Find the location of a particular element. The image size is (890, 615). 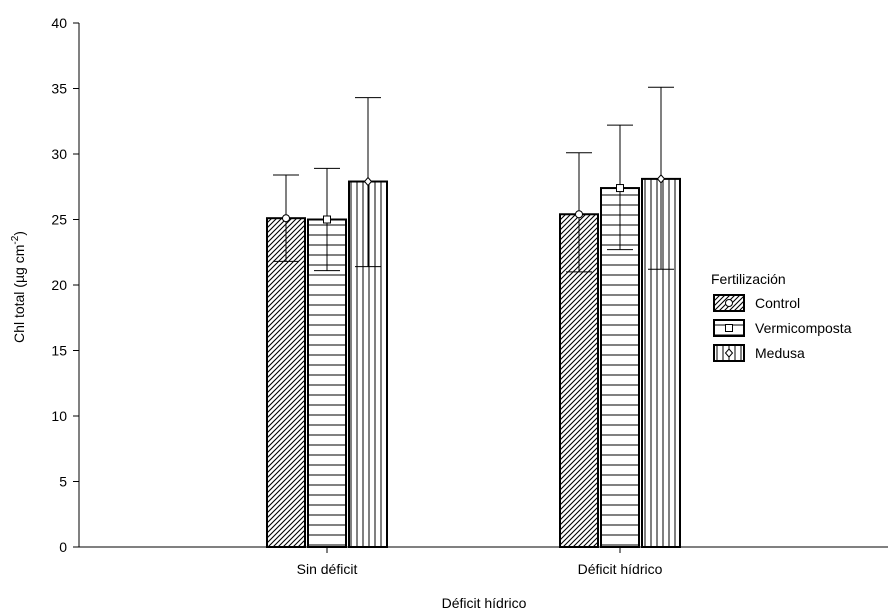

x-ticks: Sin déficit Déficit hídrico is located at coordinates (480, 562).